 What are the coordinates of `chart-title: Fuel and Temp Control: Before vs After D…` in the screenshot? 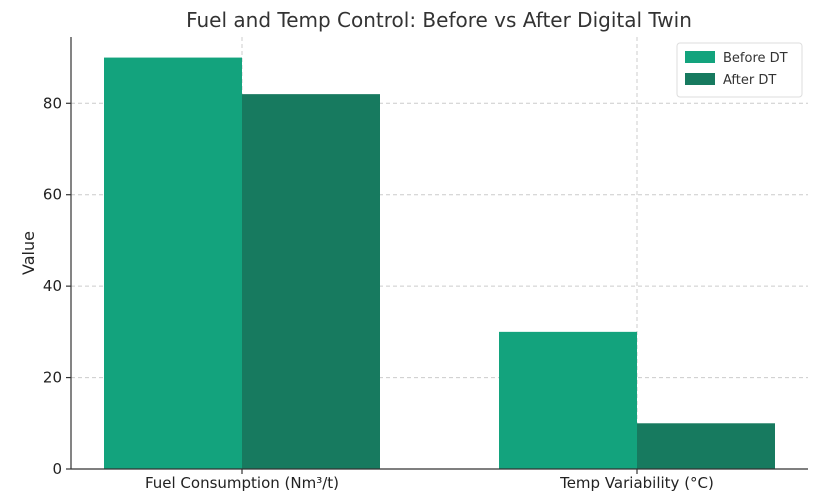 It's located at (439, 20).